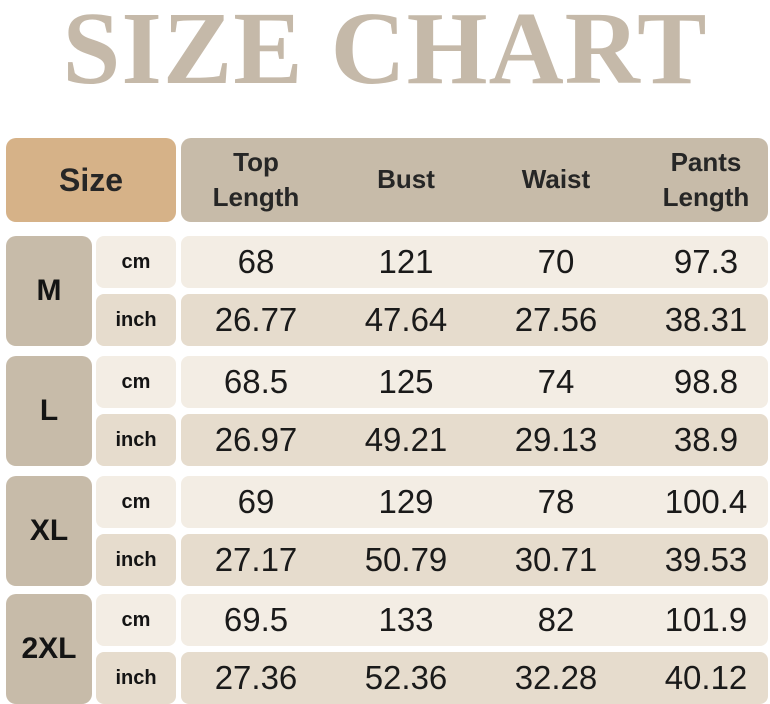 This screenshot has height=704, width=770. What do you see at coordinates (406, 619) in the screenshot?
I see `value-cell: 133` at bounding box center [406, 619].